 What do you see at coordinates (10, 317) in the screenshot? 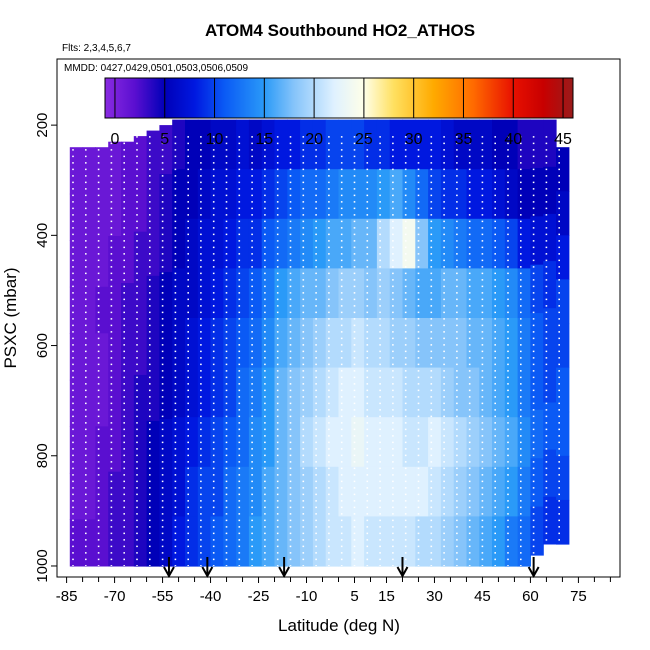
I see `y-axis-label: PSXC (mbar)` at bounding box center [10, 317].